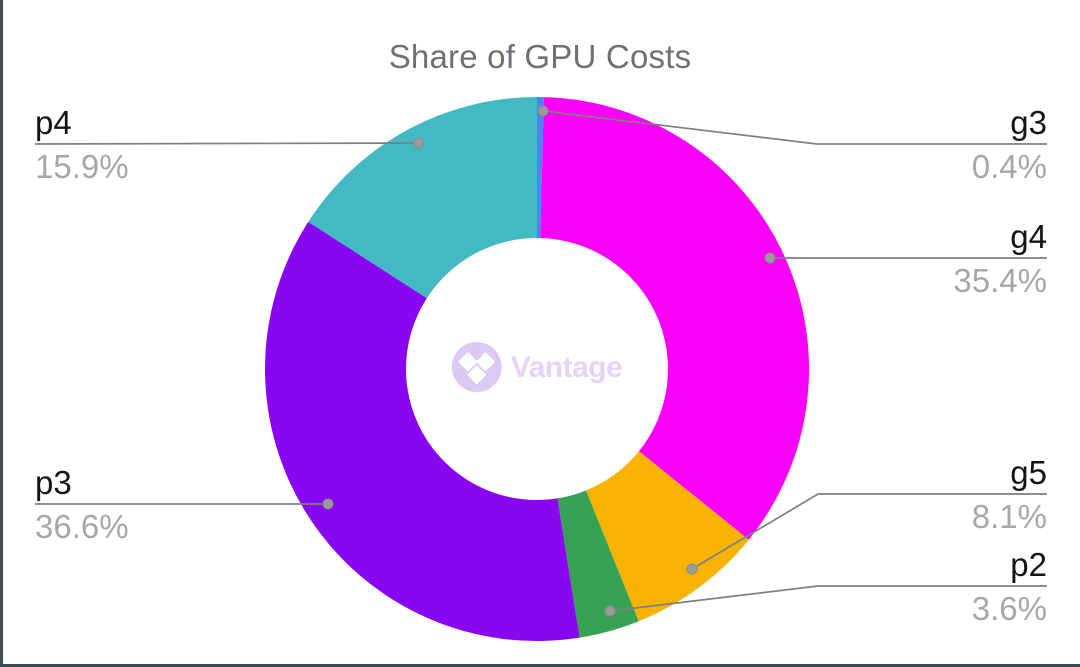 The height and width of the screenshot is (667, 1080). I want to click on slice-percent-p3: 36.6%, so click(82, 526).